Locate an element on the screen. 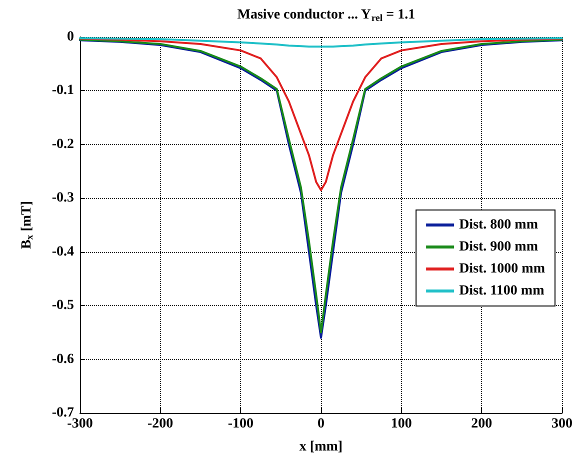  y-axis-title: Bx [mT] is located at coordinates (27, 225).